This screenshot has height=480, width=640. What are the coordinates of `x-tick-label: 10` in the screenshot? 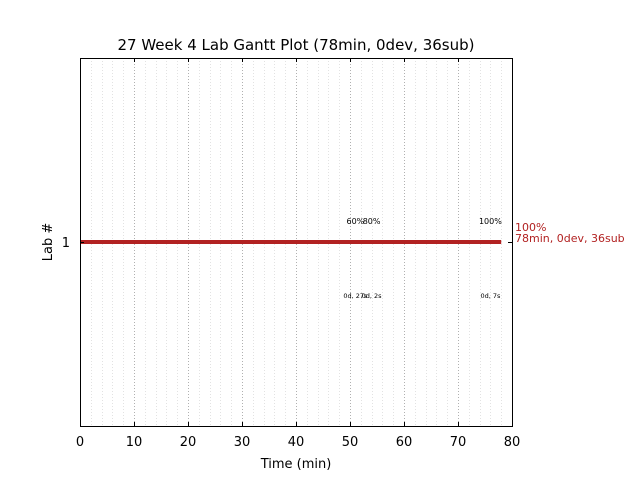 It's located at (134, 442).